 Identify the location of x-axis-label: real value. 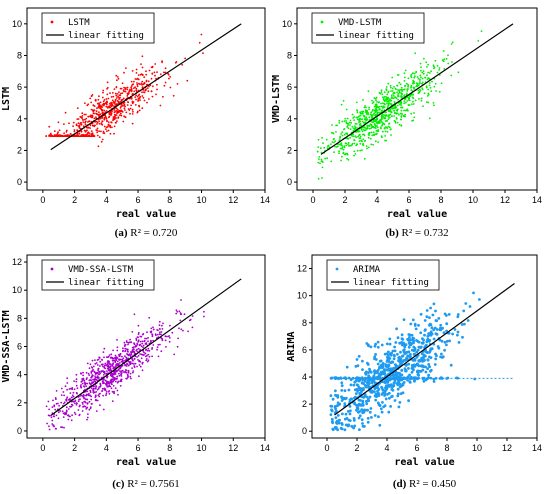
(424, 462).